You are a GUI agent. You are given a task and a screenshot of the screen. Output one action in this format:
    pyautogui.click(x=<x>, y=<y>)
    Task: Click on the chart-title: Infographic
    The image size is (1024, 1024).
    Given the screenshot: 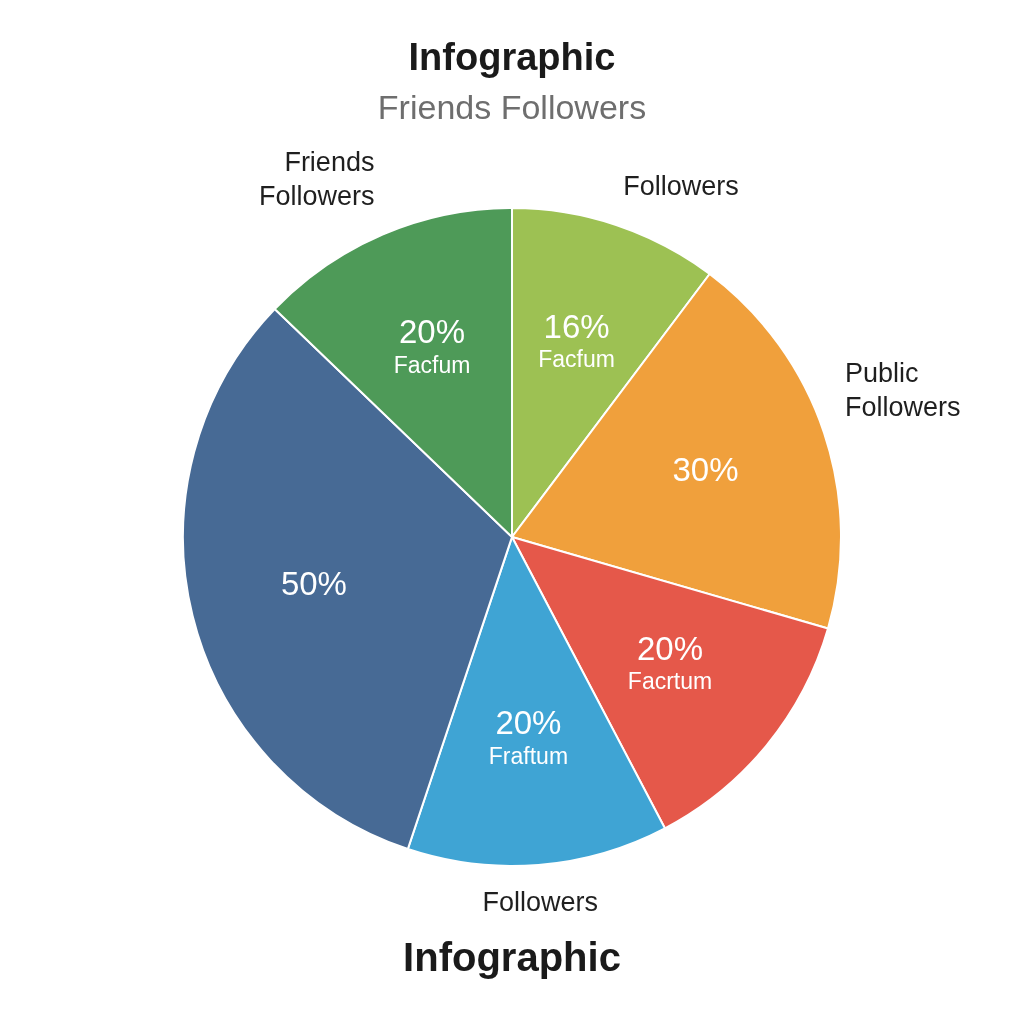 What is the action you would take?
    pyautogui.click(x=512, y=57)
    